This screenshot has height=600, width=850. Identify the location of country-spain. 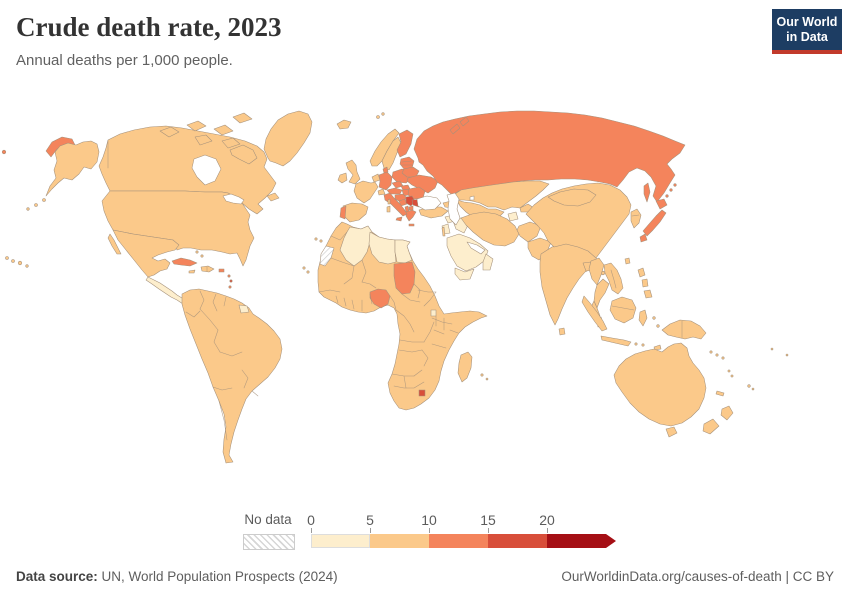
(355, 212).